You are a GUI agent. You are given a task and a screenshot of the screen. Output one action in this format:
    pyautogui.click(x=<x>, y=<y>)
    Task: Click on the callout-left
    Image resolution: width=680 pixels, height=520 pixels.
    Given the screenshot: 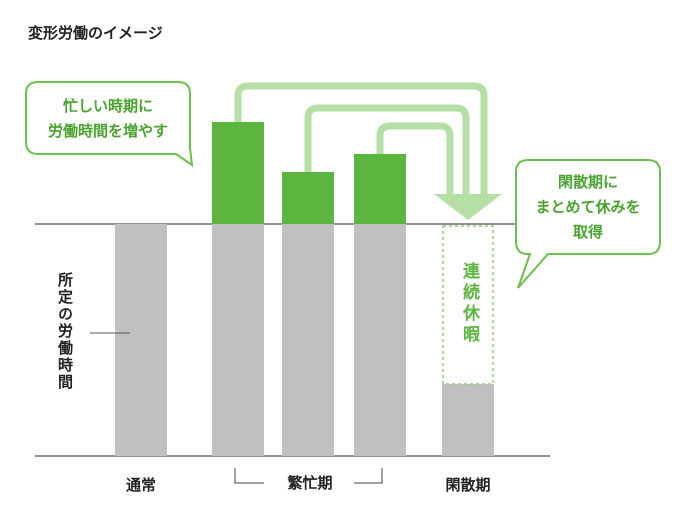 What is the action you would take?
    pyautogui.click(x=109, y=124)
    